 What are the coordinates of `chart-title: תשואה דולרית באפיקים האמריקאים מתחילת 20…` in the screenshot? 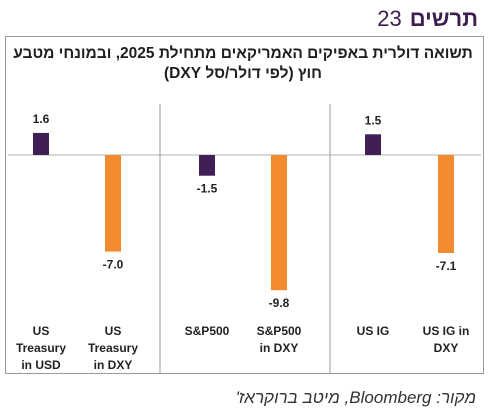 It's located at (243, 63).